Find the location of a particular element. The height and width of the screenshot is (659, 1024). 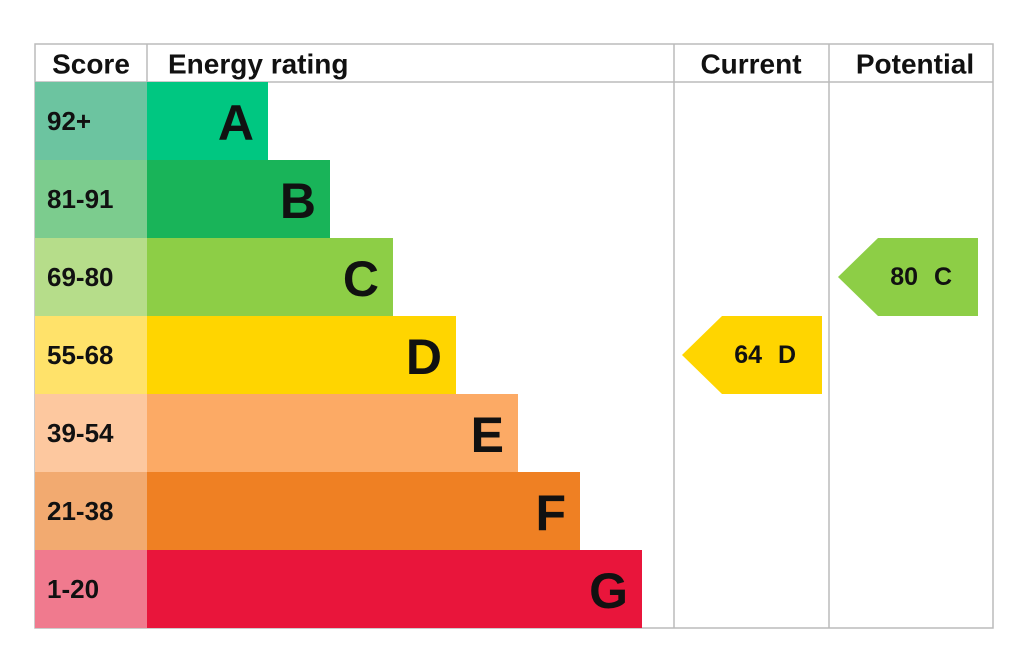

potential-arrow is located at coordinates (908, 277).